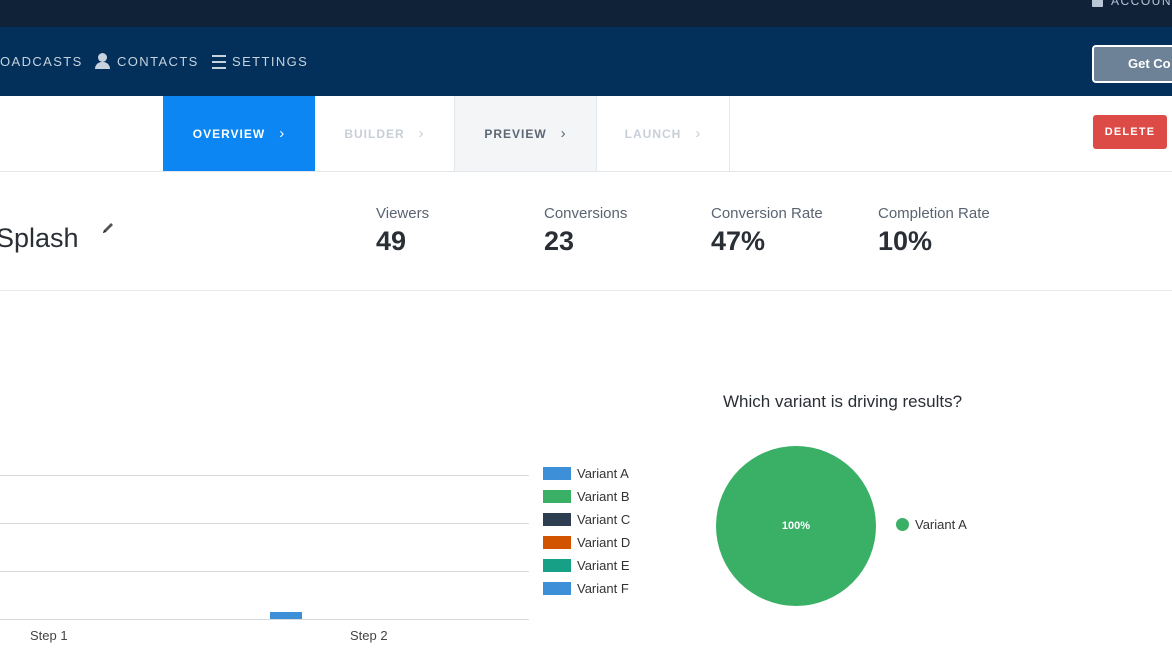  I want to click on bar, so click(286, 615).